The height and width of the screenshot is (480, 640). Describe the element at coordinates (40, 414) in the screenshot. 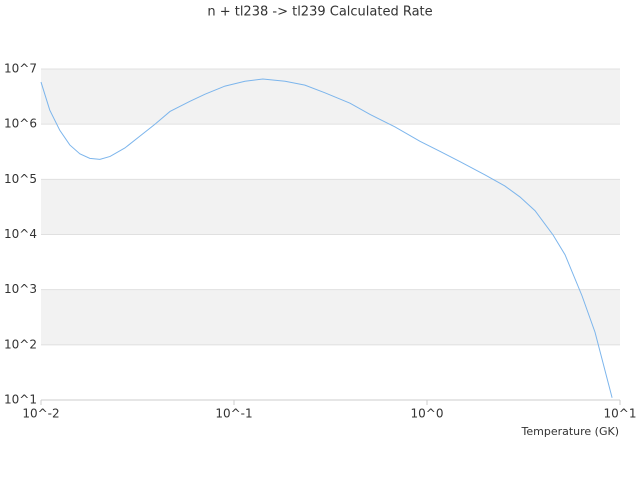

I see `x-tick-label: 10^-2` at that location.